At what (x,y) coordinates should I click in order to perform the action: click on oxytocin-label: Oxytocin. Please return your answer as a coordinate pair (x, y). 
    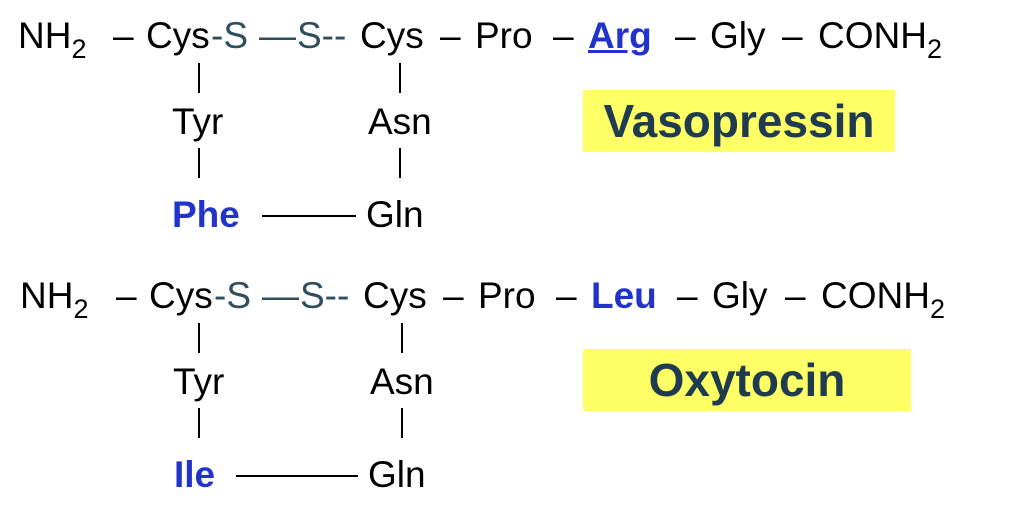
    Looking at the image, I should click on (747, 380).